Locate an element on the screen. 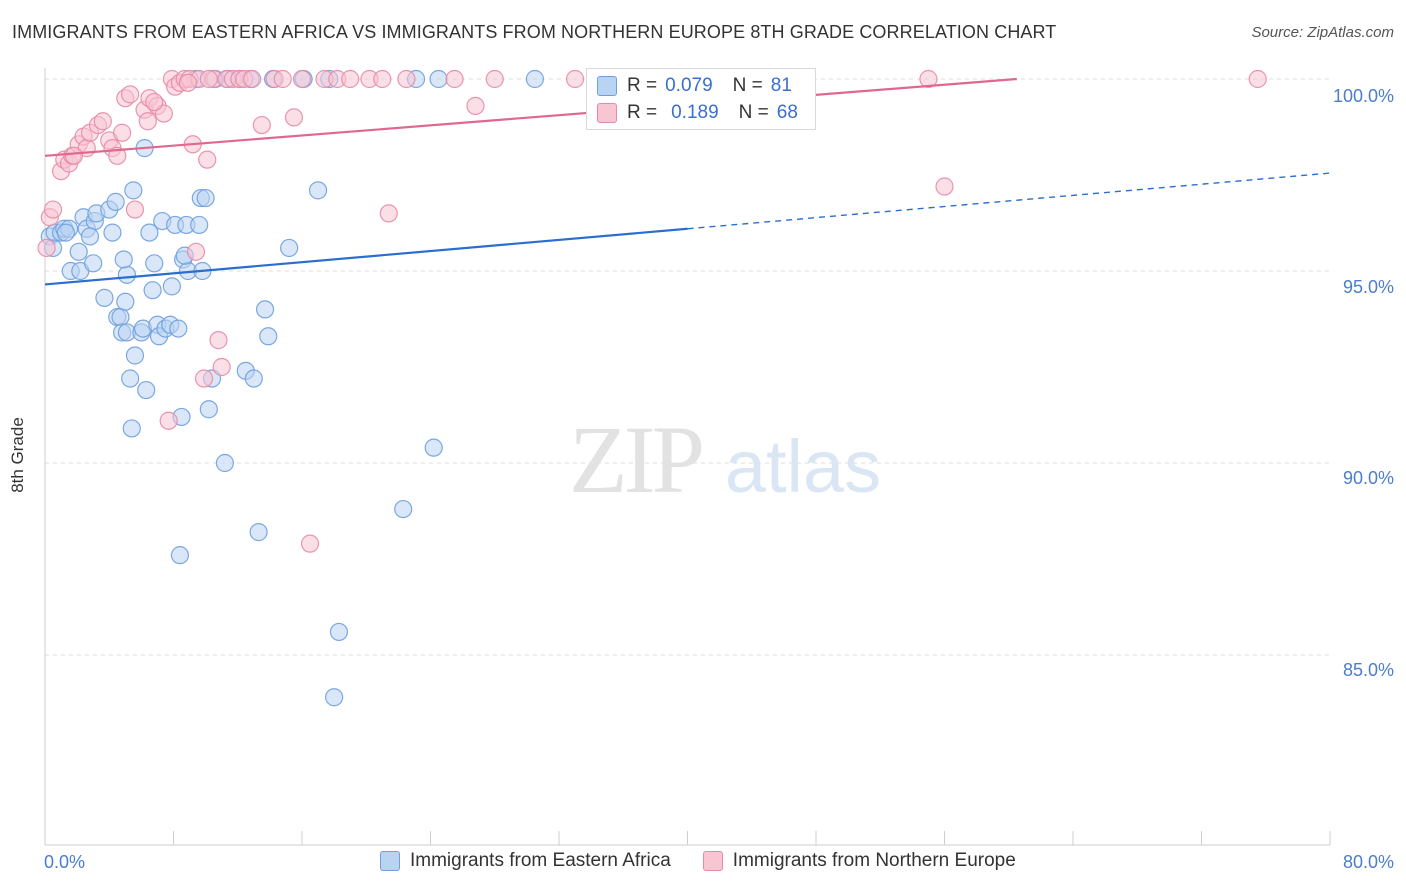  legend-item-eastern-africa: Immigrants from Eastern Africa is located at coordinates (525, 861).